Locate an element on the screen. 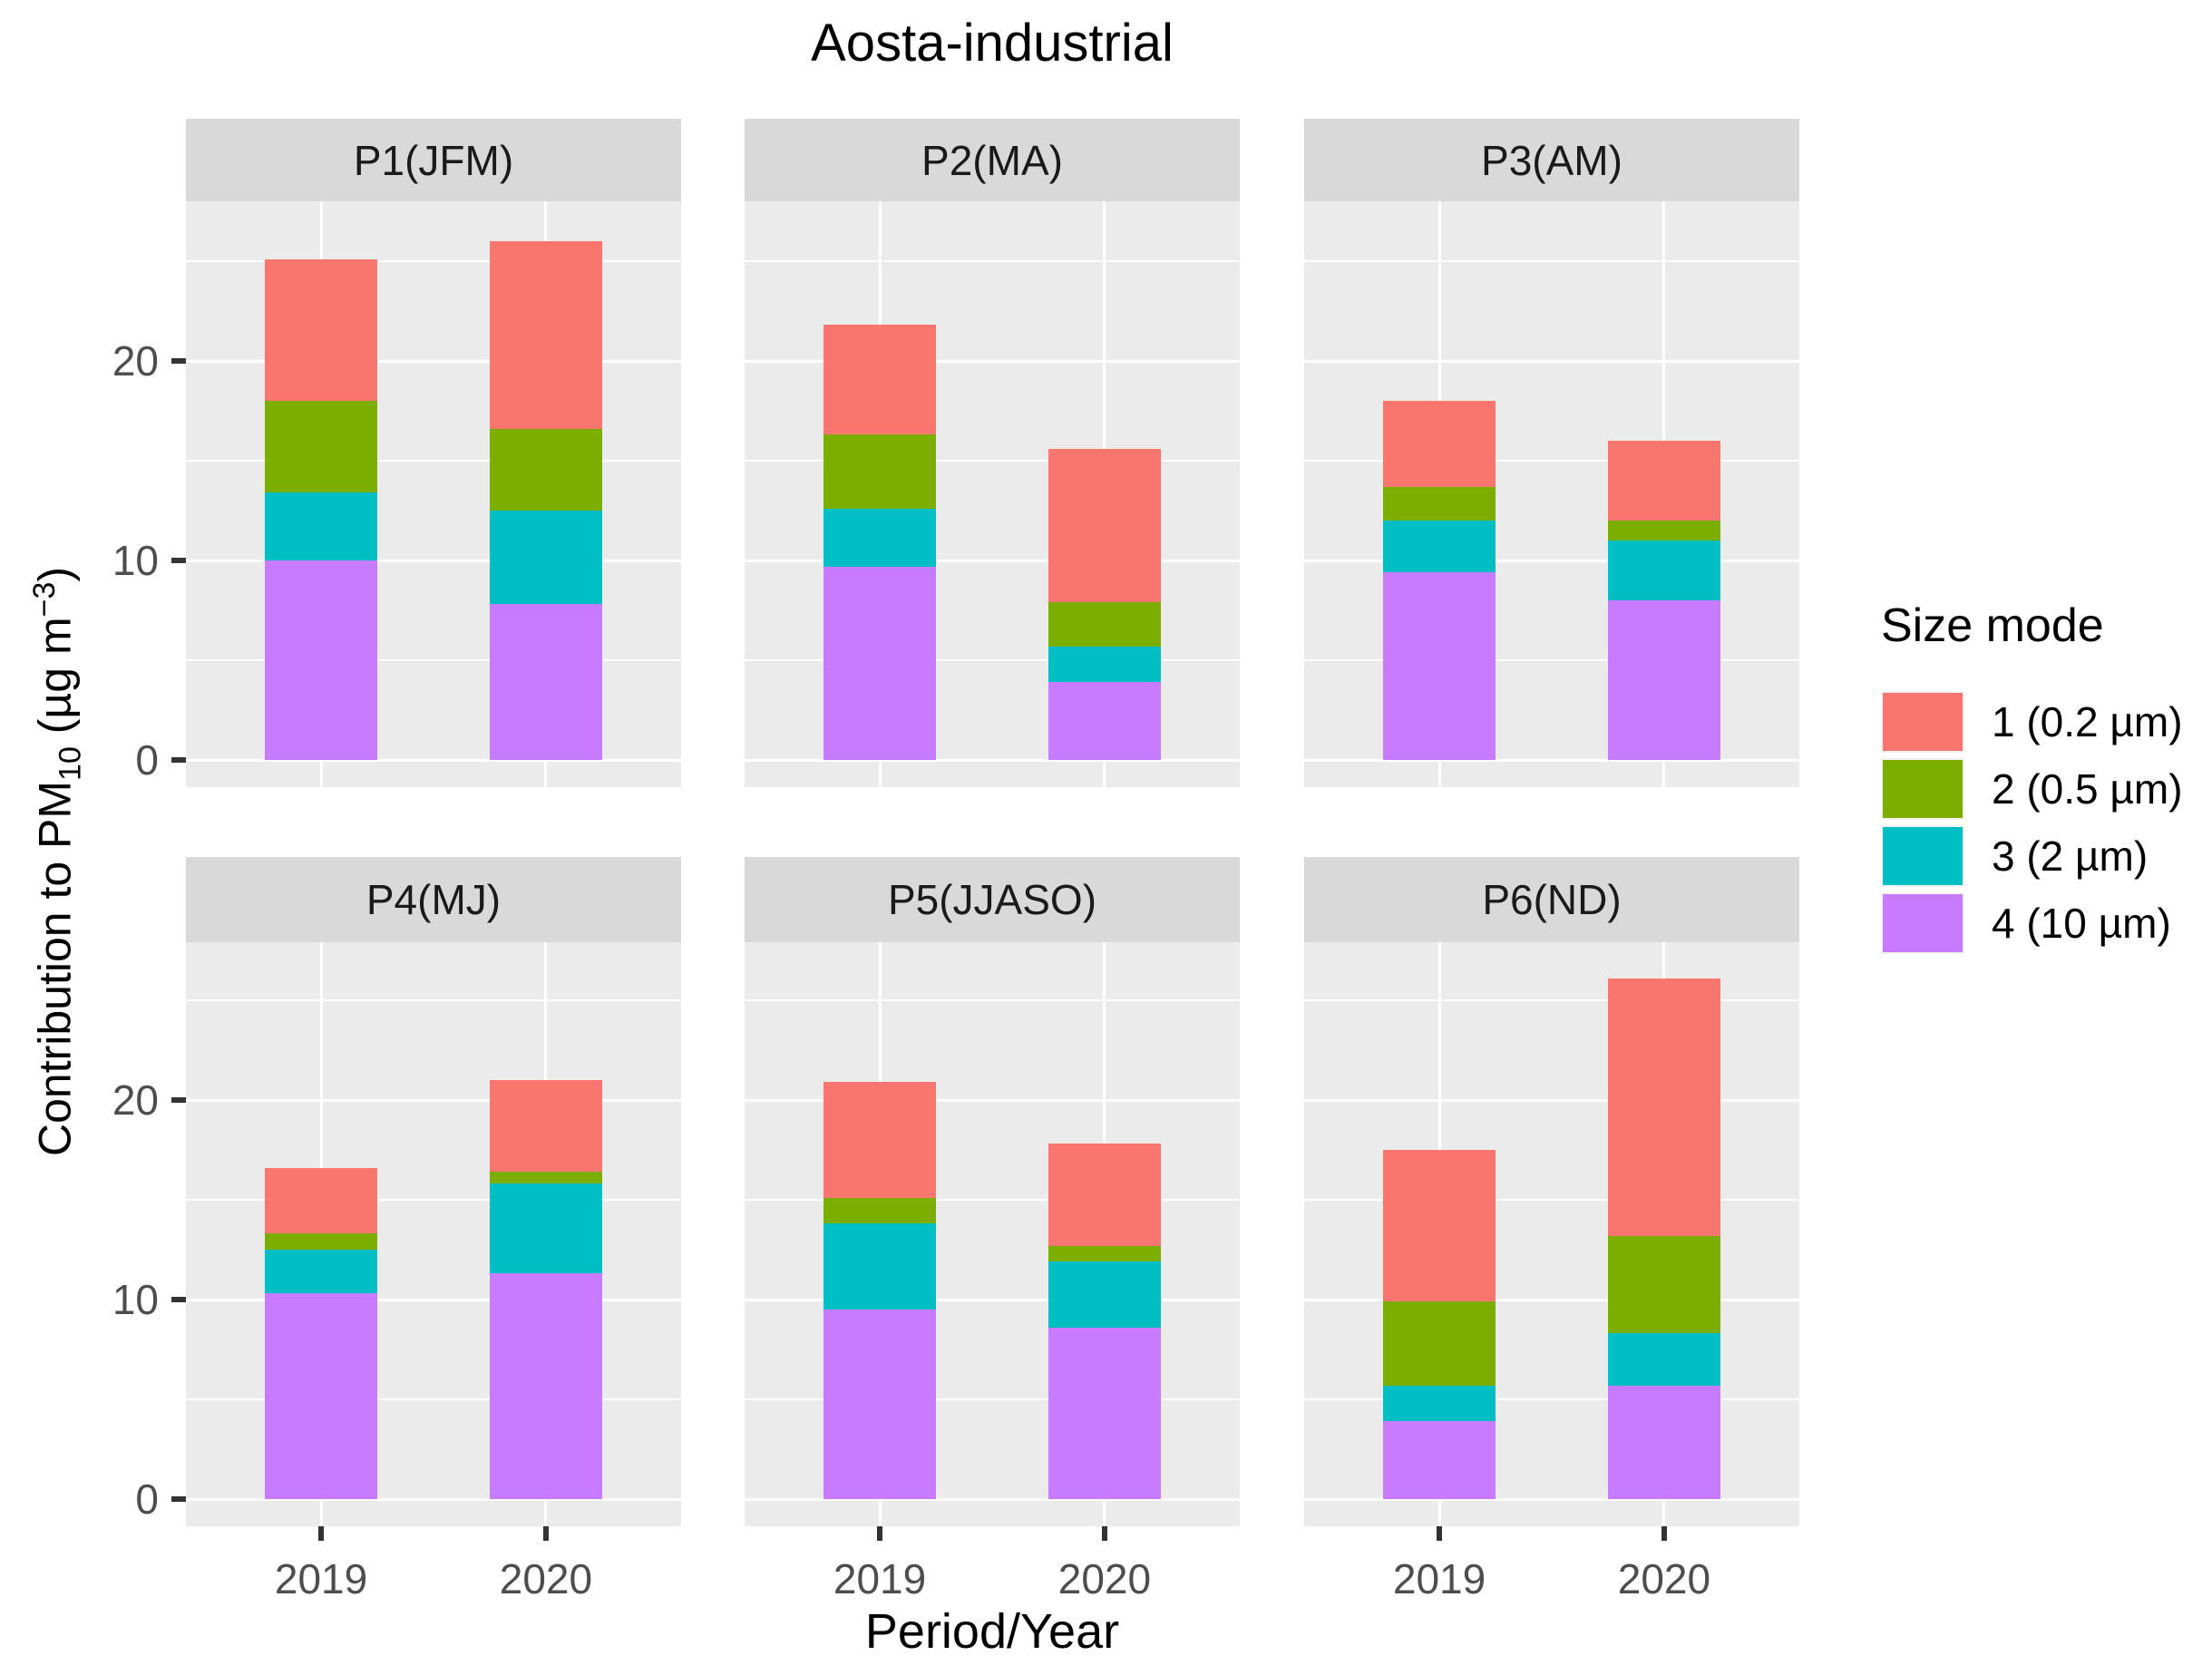  facet-strip: P3(AM) is located at coordinates (1552, 160).